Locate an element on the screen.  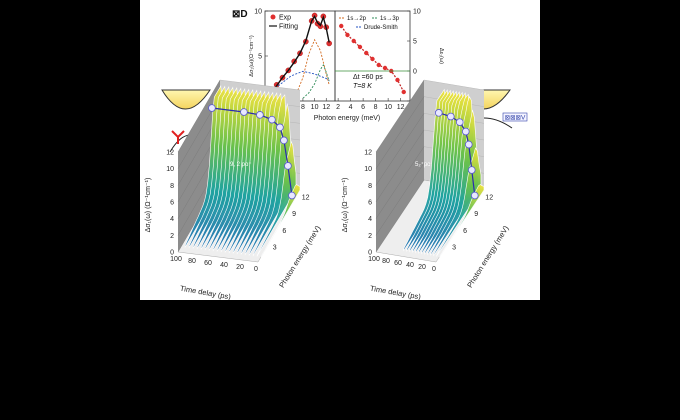
d-legend-right: 1s→2p 1s→3p Drude-Smith is located at coordinates (369, 23).